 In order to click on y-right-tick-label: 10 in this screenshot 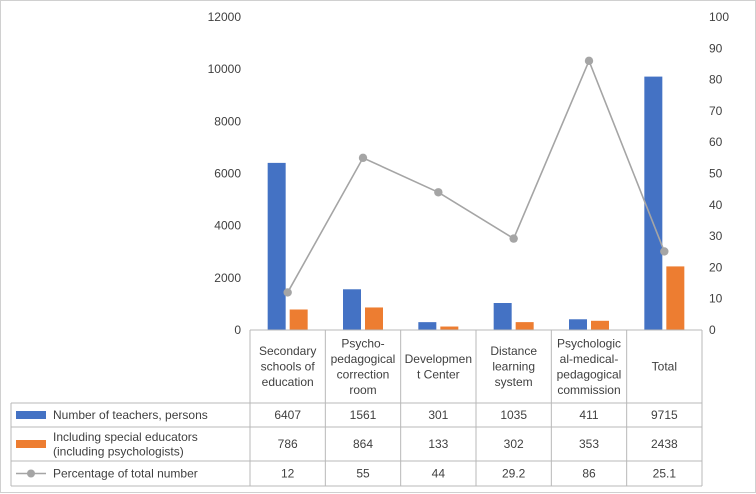, I will do `click(716, 299)`.